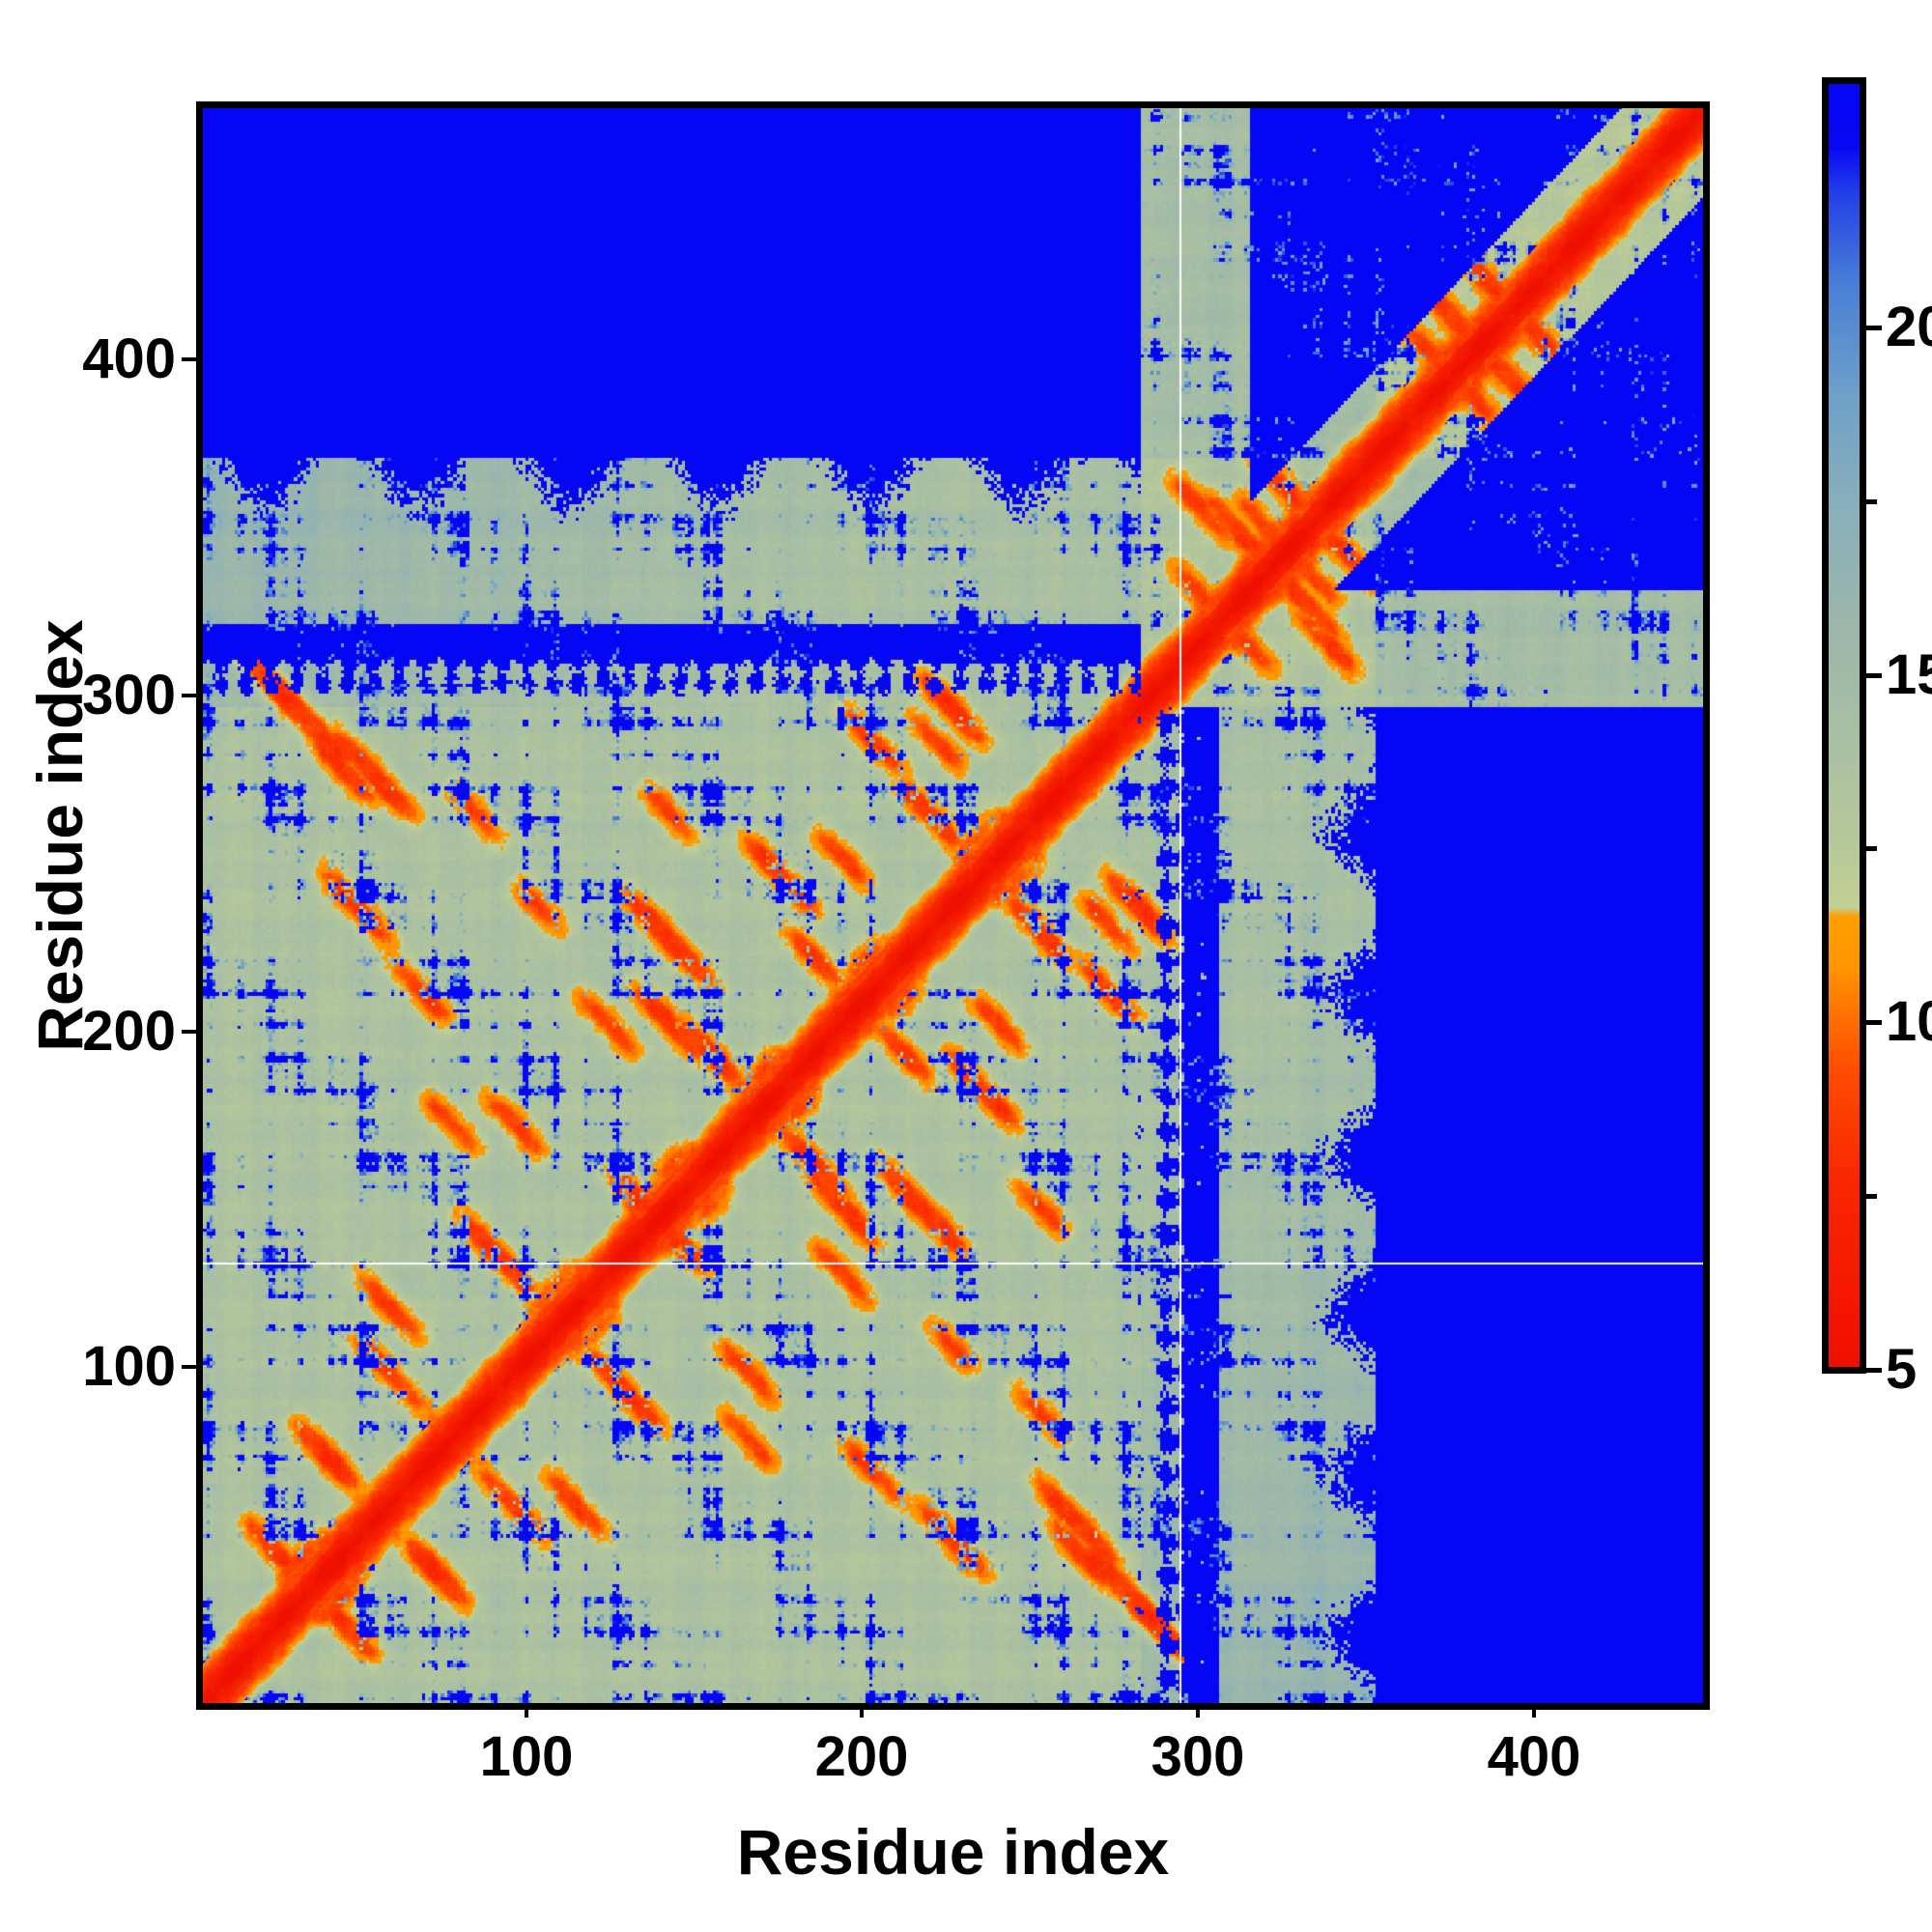 Image resolution: width=1932 pixels, height=1932 pixels. What do you see at coordinates (129, 358) in the screenshot?
I see `y-tick-label-400: 400` at bounding box center [129, 358].